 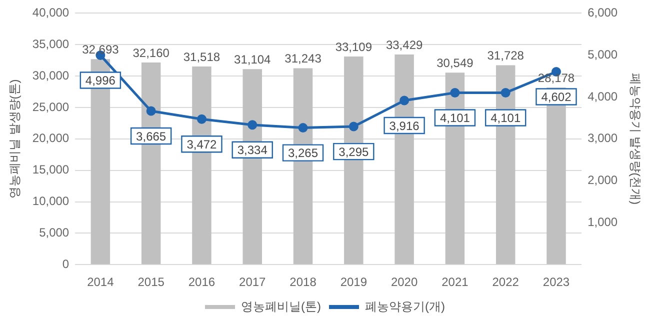 What do you see at coordinates (303, 153) in the screenshot?
I see `data-label: 3,265` at bounding box center [303, 153].